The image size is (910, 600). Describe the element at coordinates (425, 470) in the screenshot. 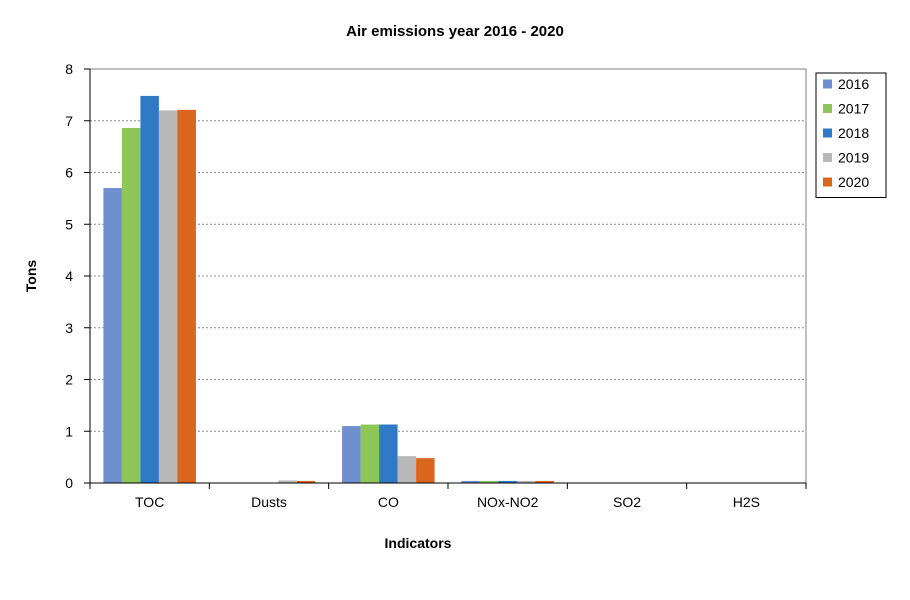

I see `bar-2020-co` at that location.